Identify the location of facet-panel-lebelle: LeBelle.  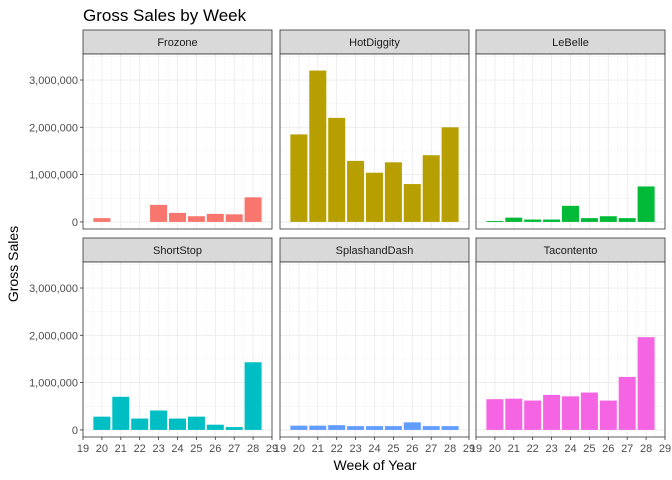
(570, 129).